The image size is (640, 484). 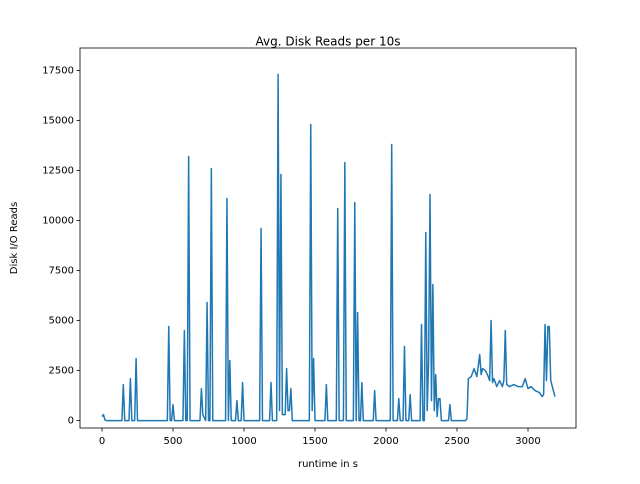 I want to click on y-tick-label: 5000, so click(x=61, y=321).